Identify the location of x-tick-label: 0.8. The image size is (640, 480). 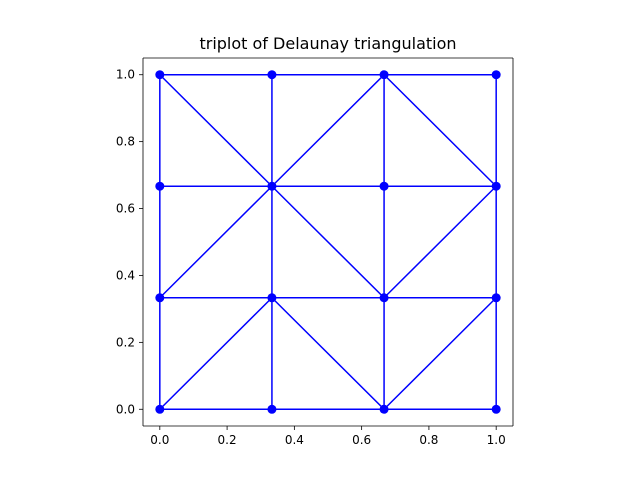
(428, 440).